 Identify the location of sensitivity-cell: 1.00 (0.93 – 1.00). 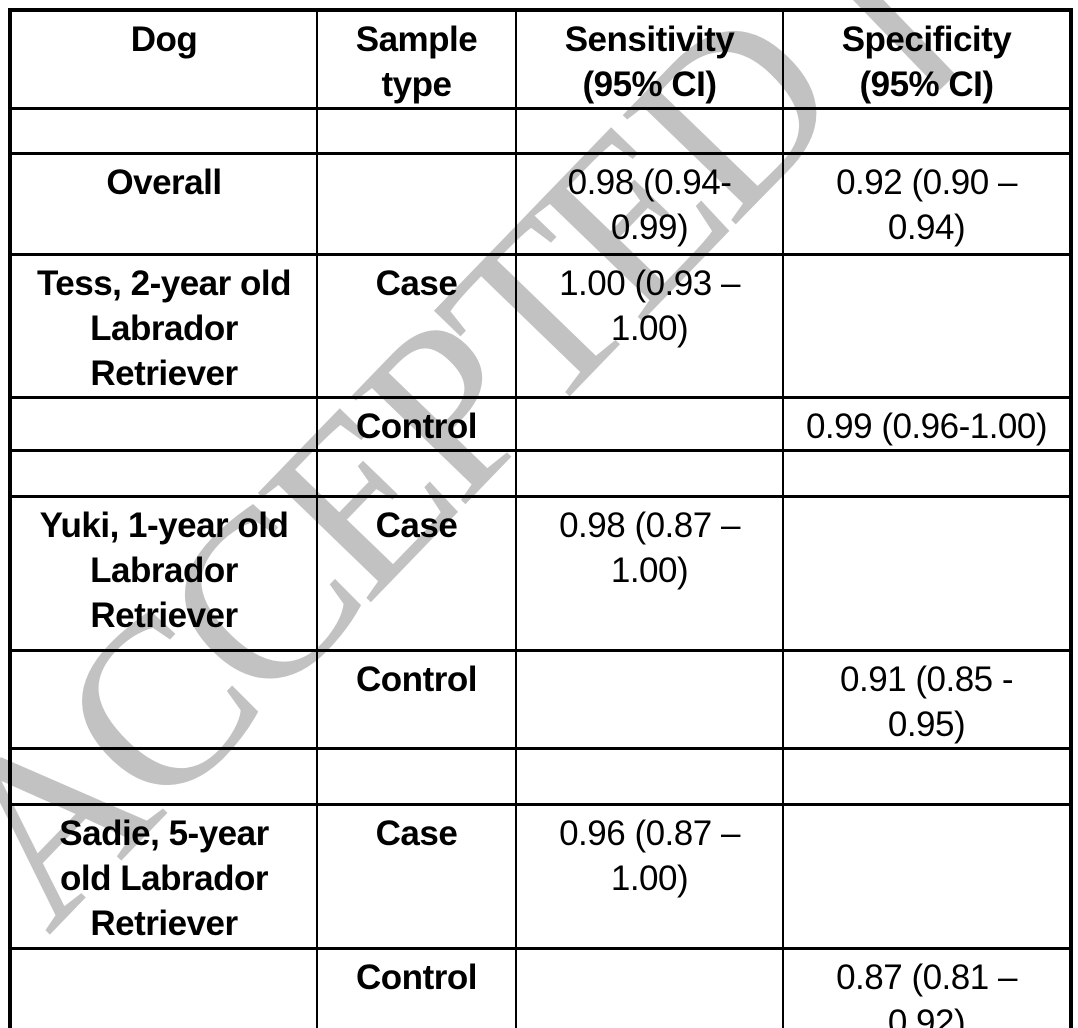
(649, 326).